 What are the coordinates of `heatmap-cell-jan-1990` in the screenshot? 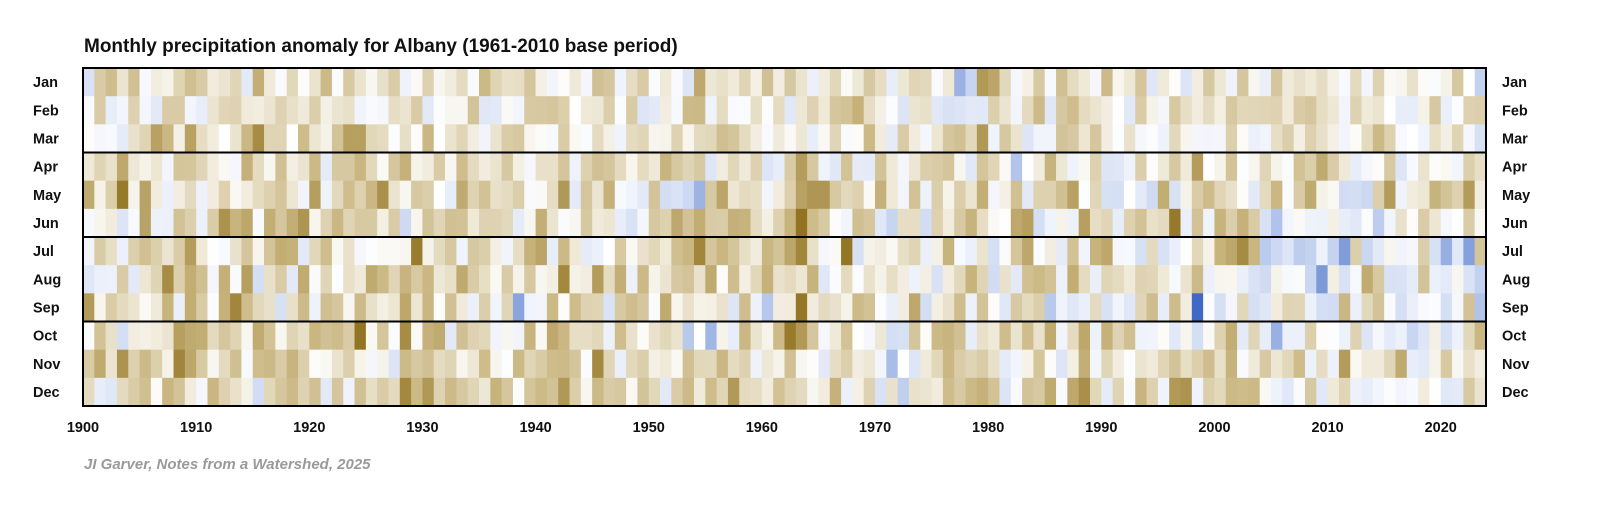 It's located at (1107, 82).